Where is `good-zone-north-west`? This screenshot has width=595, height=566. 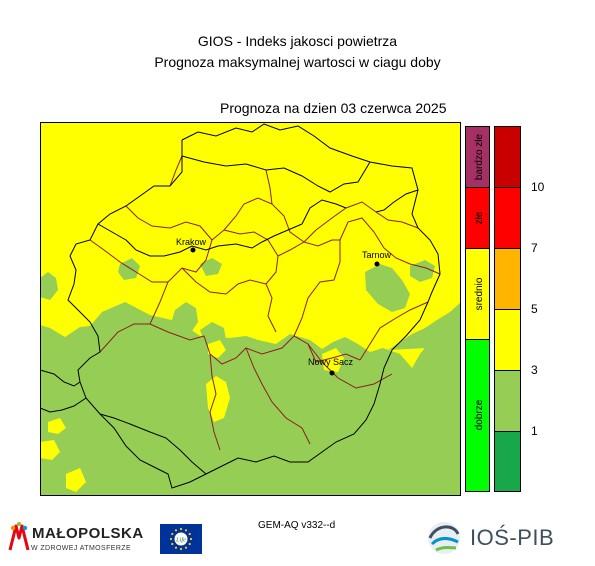 good-zone-north-west is located at coordinates (129, 269).